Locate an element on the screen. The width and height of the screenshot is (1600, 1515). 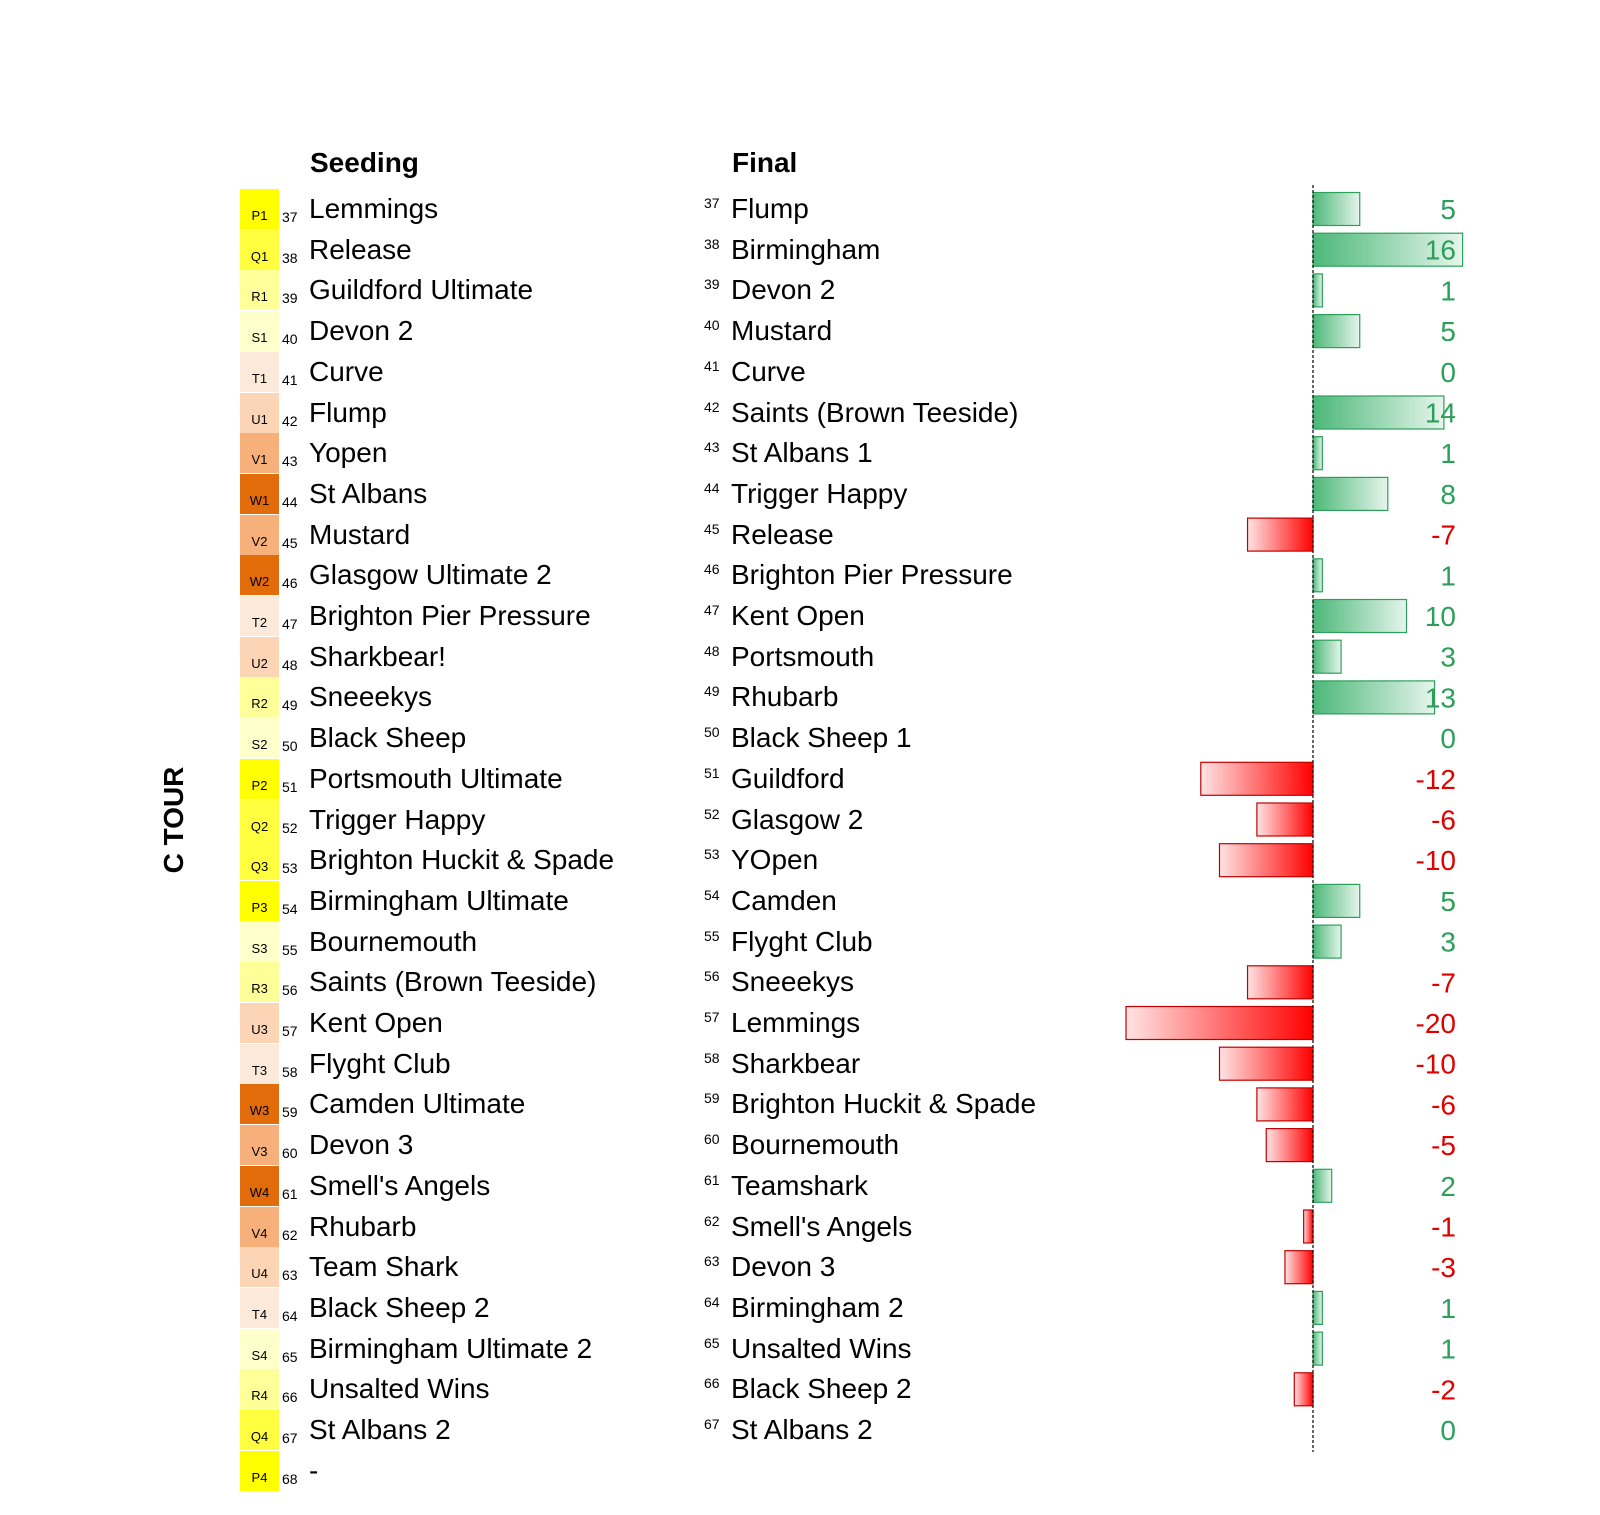
seeding-row: S2 50 Black Sheep is located at coordinates (350, 738).